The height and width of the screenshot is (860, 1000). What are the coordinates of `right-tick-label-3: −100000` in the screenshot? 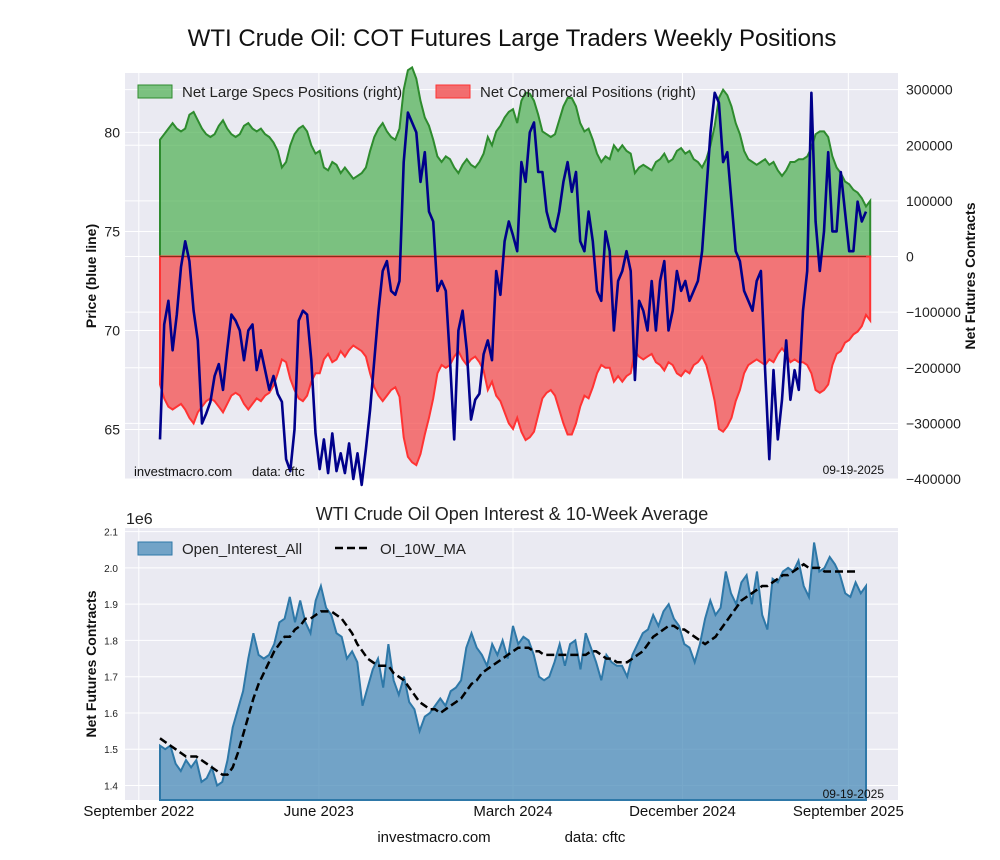 It's located at (933, 312).